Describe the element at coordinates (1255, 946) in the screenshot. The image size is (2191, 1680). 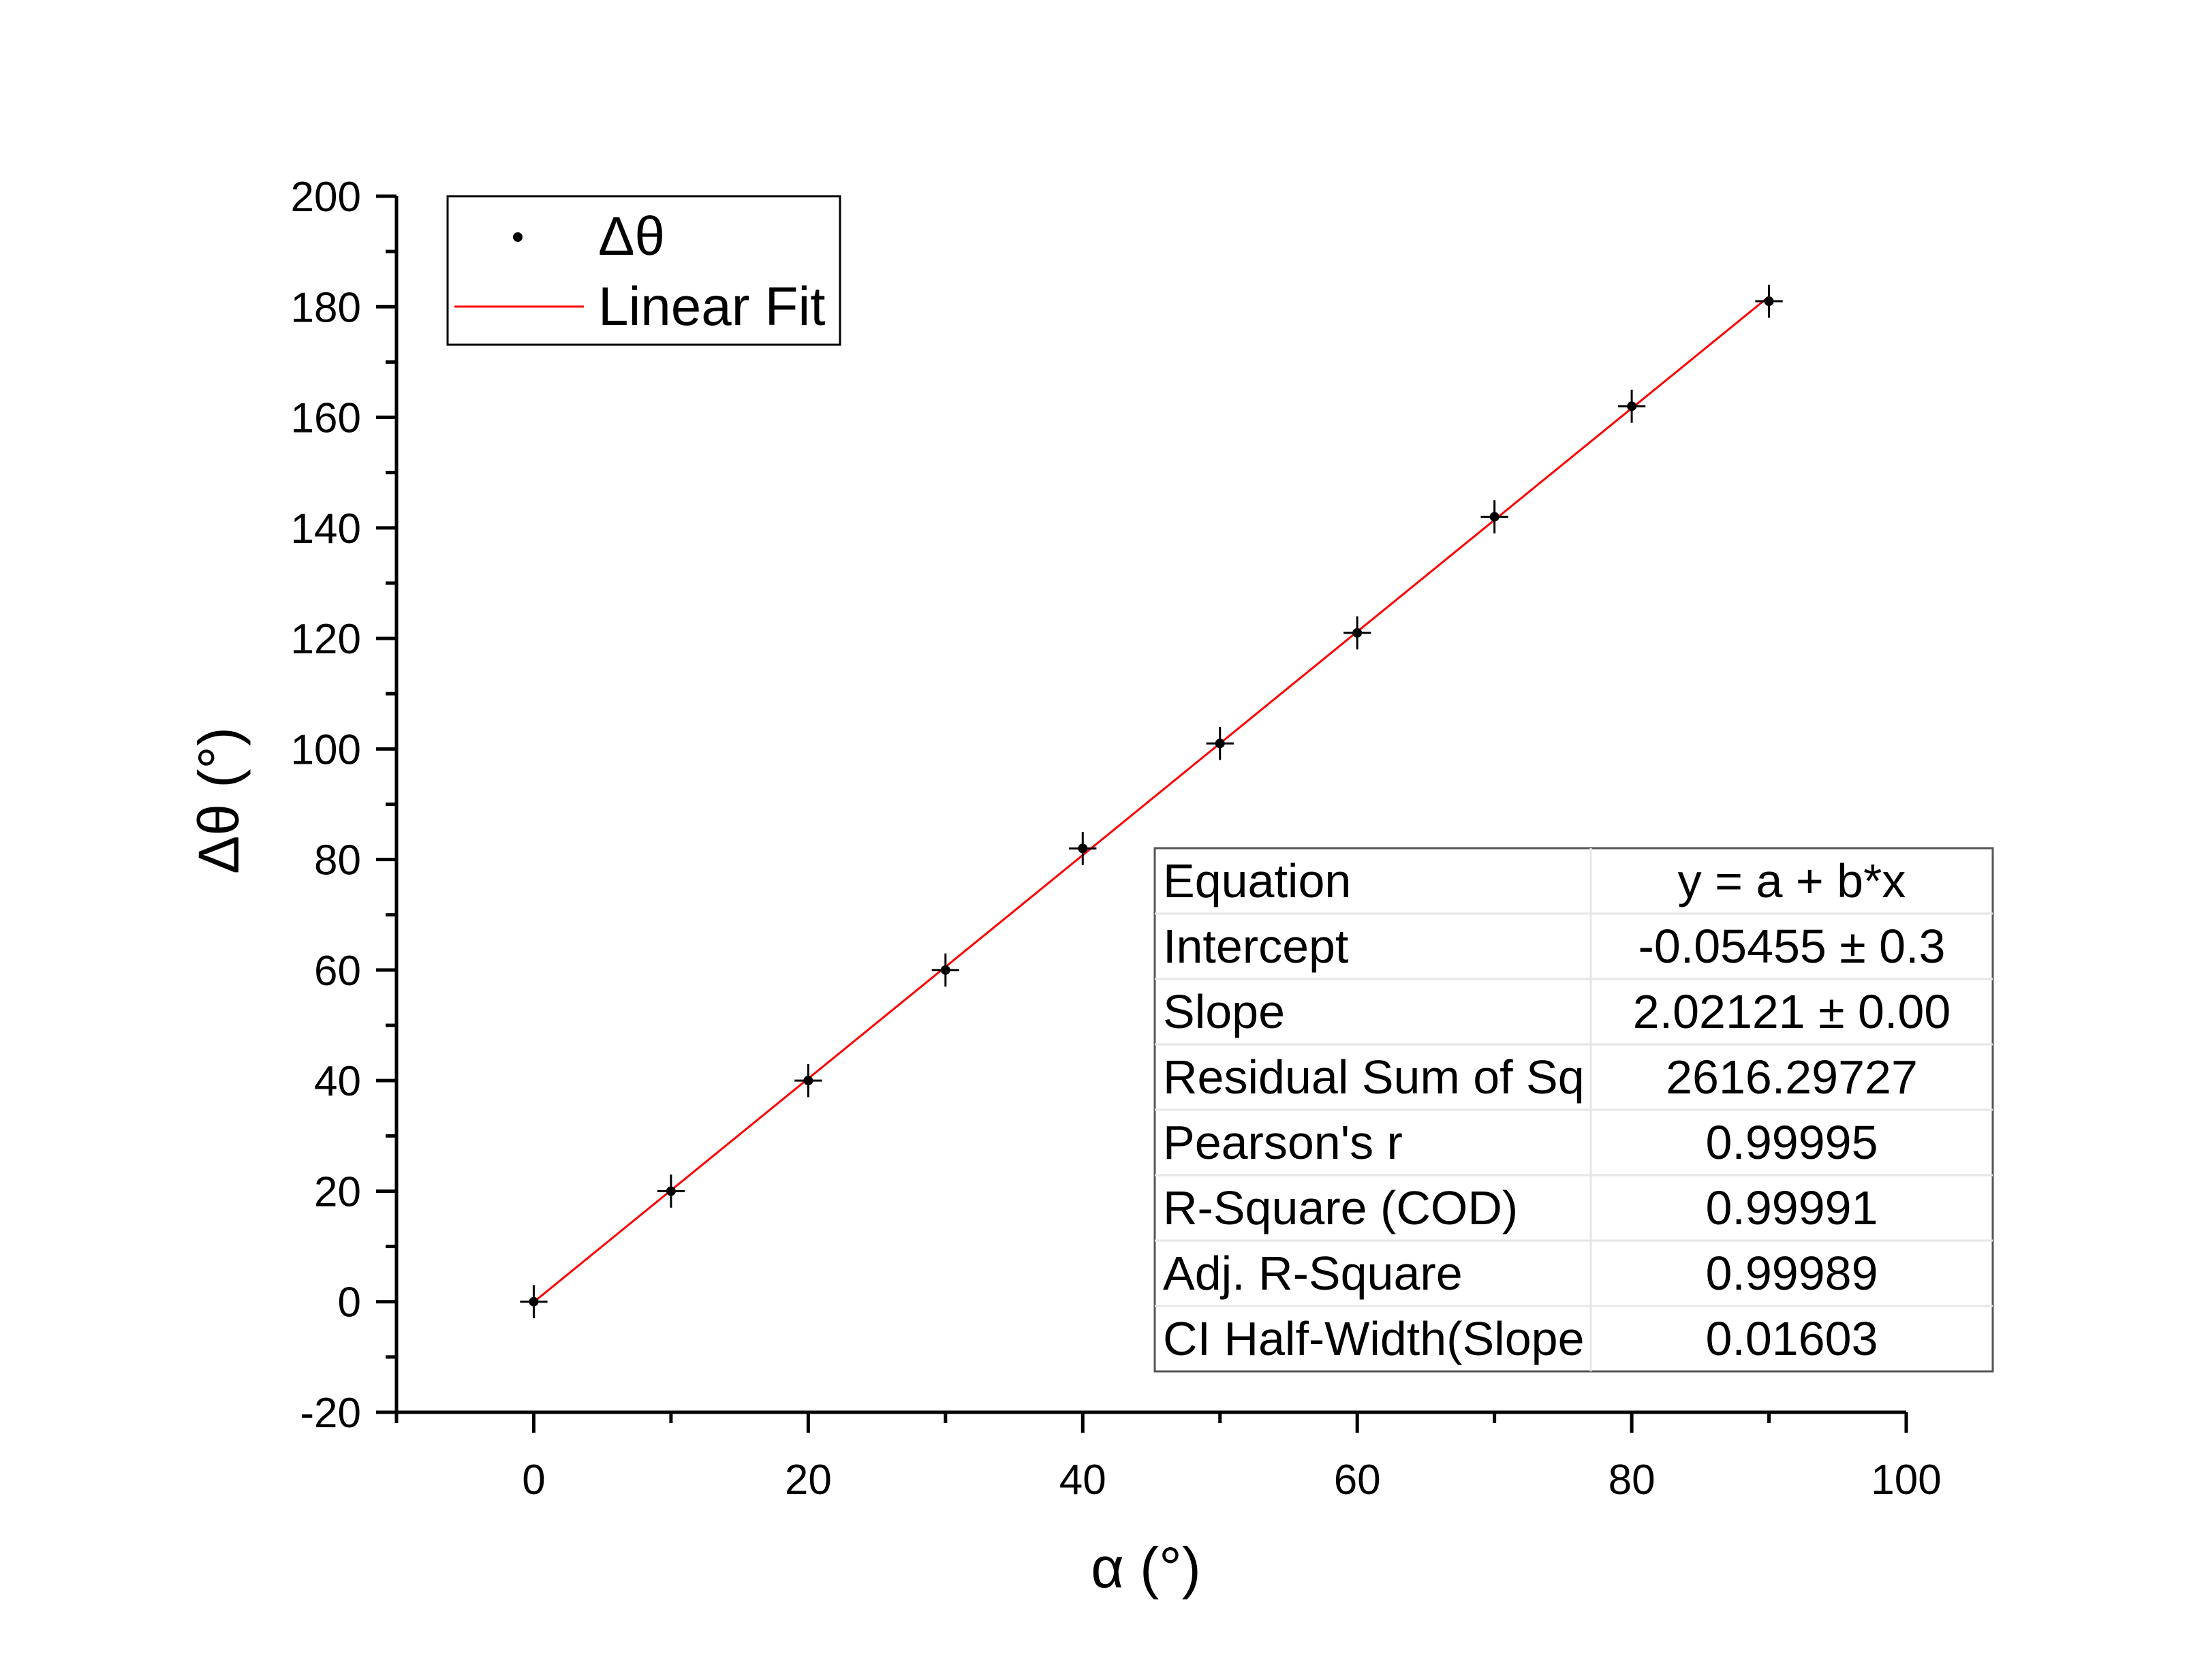
I see `table-row-label: Intercept` at that location.